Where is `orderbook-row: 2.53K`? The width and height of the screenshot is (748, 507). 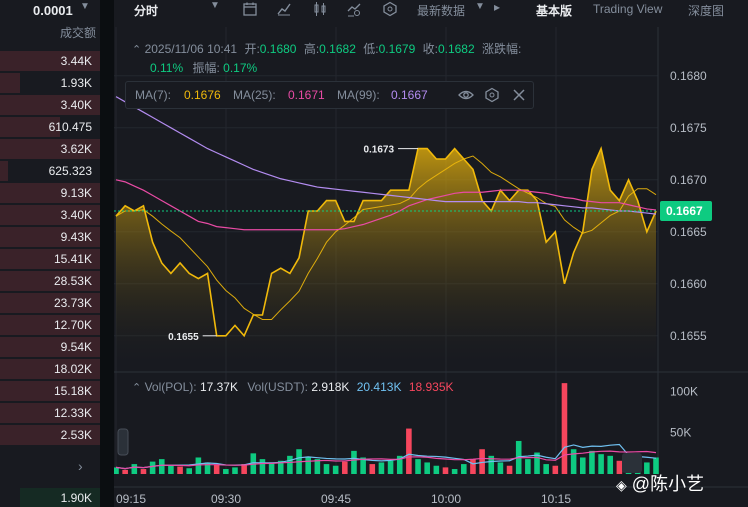 orderbook-row: 2.53K is located at coordinates (50, 435).